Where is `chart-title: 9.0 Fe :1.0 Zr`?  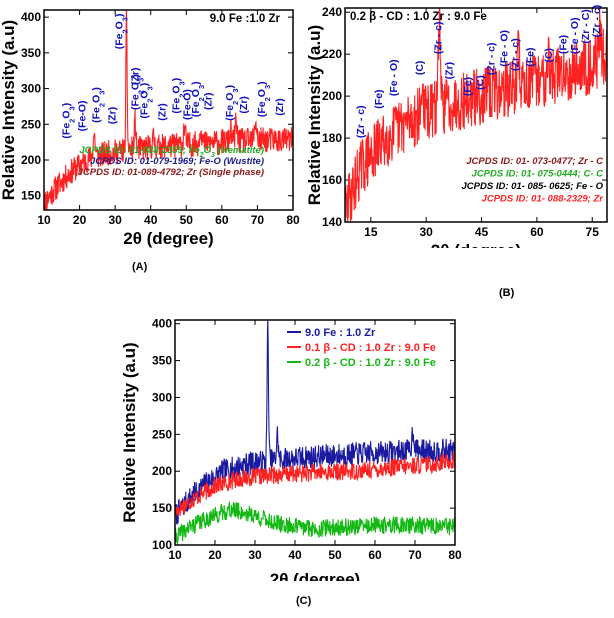 chart-title: 9.0 Fe :1.0 Zr is located at coordinates (245, 19).